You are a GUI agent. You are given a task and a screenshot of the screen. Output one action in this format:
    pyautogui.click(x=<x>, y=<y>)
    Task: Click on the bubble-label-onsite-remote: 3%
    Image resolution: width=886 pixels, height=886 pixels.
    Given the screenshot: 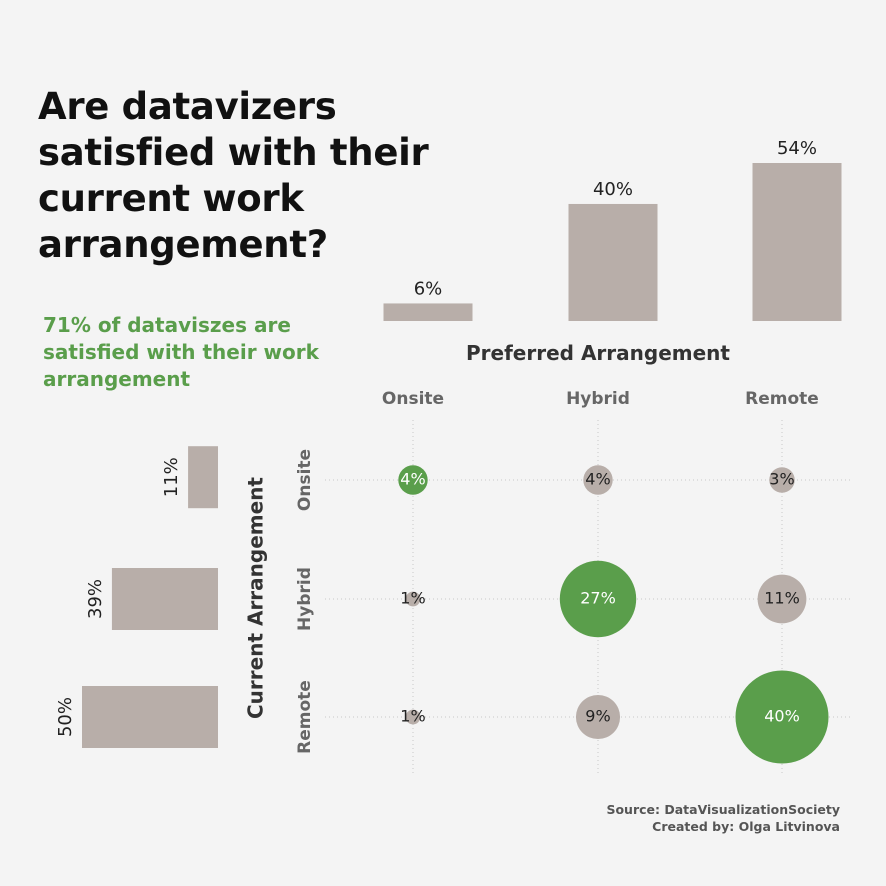 What is the action you would take?
    pyautogui.click(x=781, y=479)
    